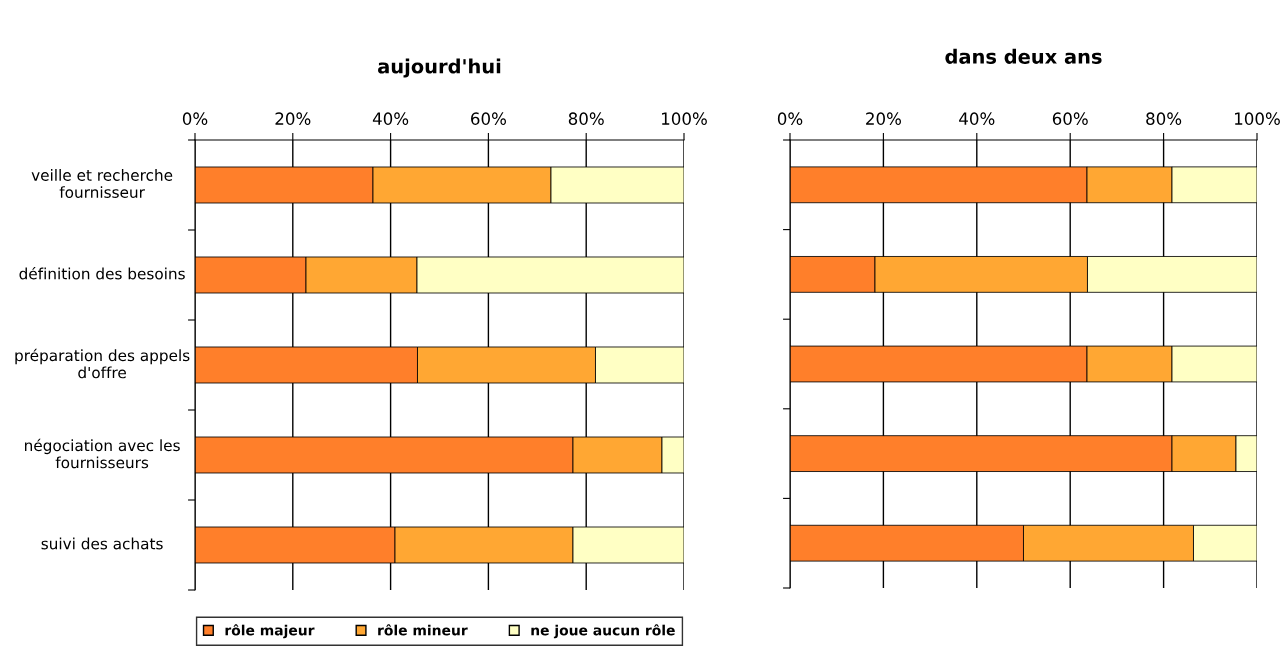 This screenshot has height=652, width=1284. Describe the element at coordinates (423, 630) in the screenshot. I see `legend-label: rôle mineur` at that location.